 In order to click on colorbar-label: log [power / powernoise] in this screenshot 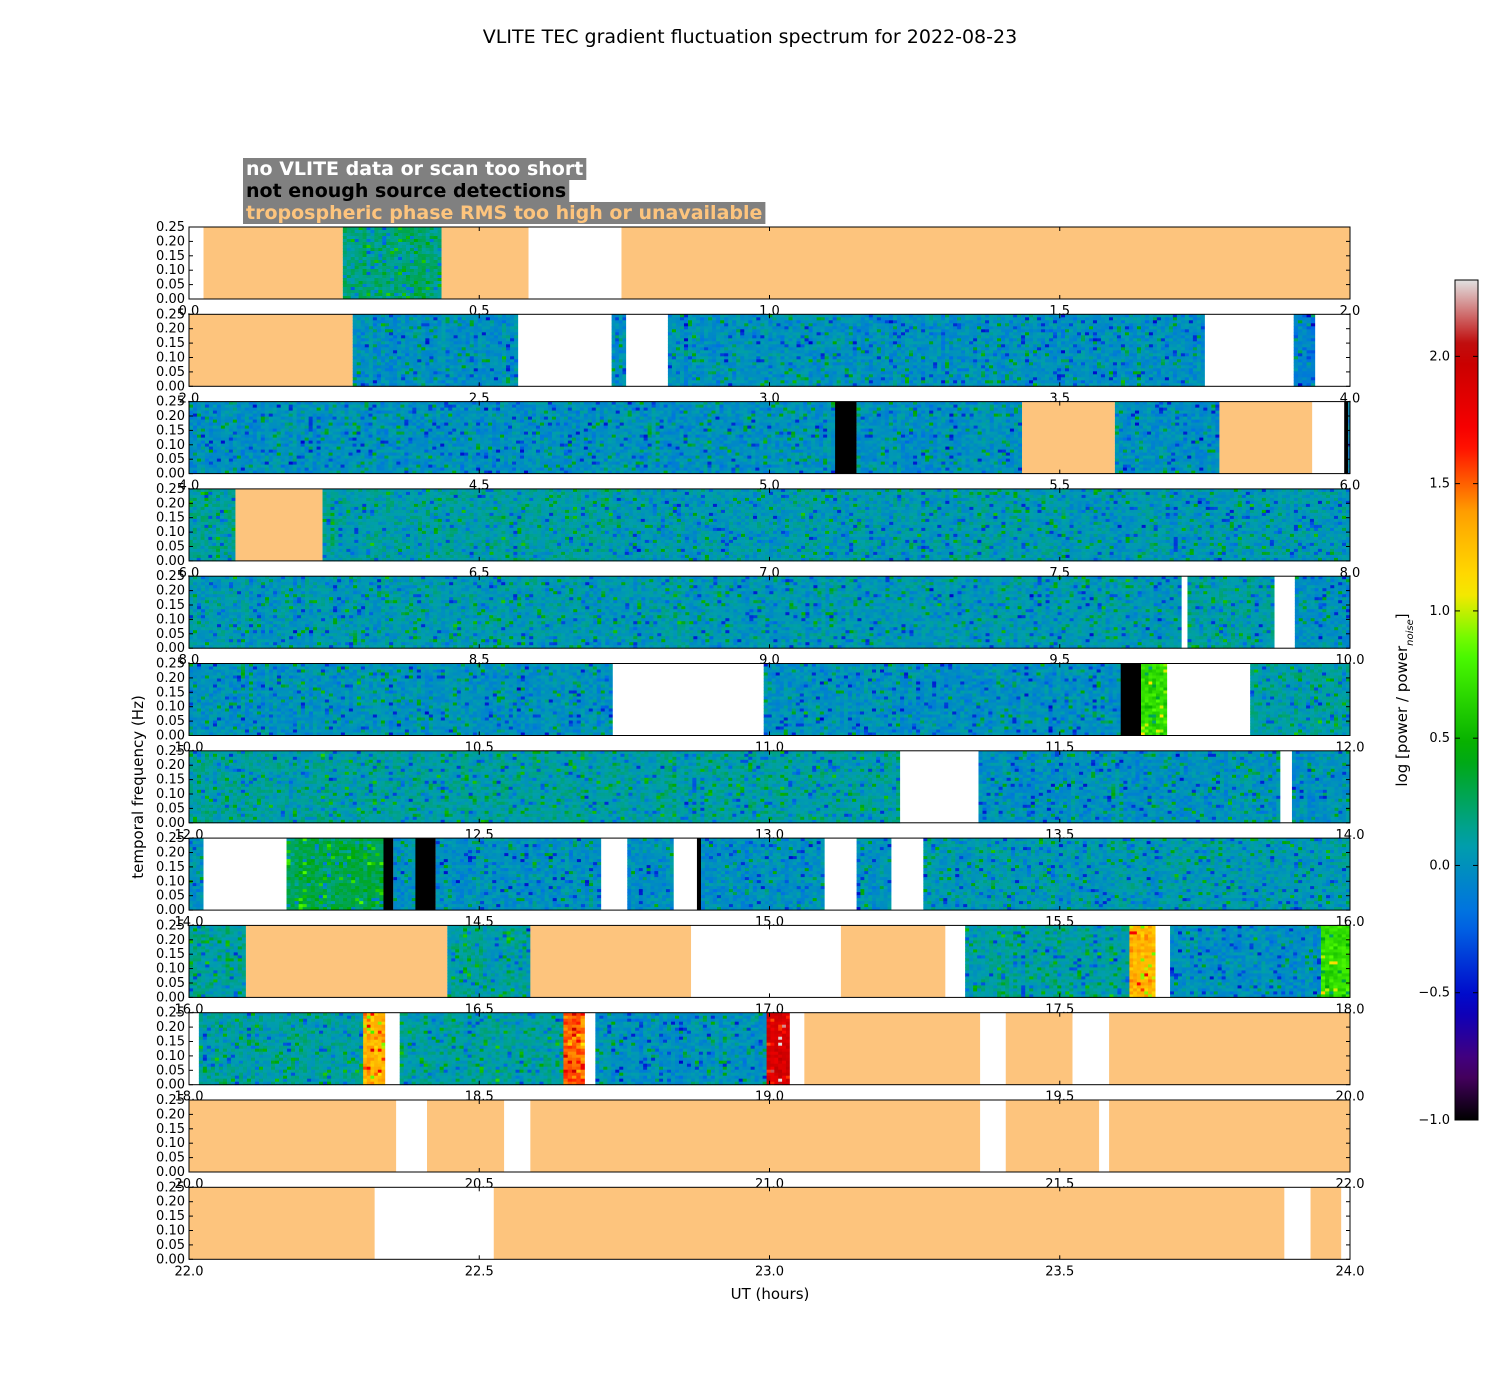, I will do `click(1404, 699)`.